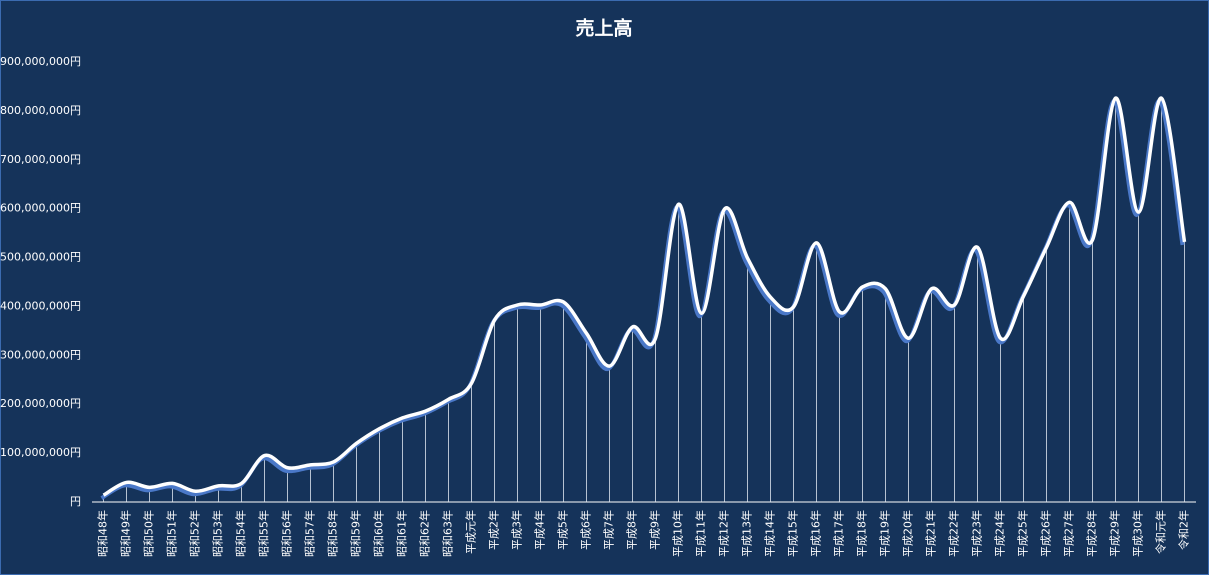  What do you see at coordinates (1115, 533) in the screenshot?
I see `x-tick-label: 平成29年` at bounding box center [1115, 533].